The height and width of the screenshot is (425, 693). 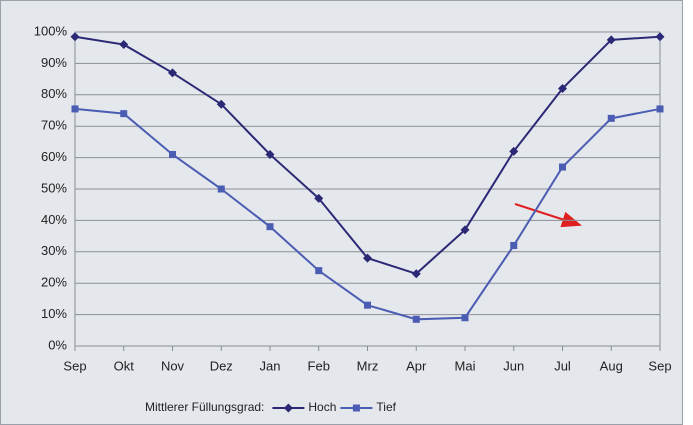 I want to click on y-tick-label: 90%, so click(x=54, y=62).